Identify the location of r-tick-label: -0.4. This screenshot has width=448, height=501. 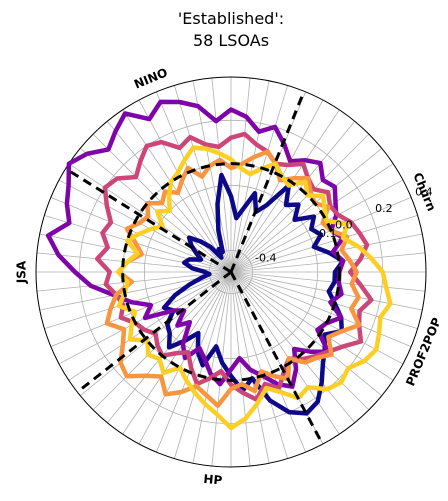
(265, 258).